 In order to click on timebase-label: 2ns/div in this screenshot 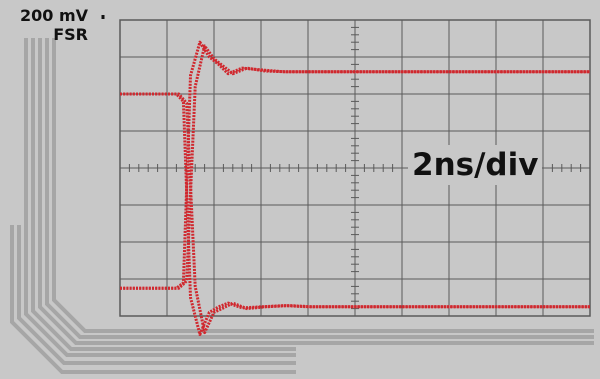, I will do `click(475, 165)`.